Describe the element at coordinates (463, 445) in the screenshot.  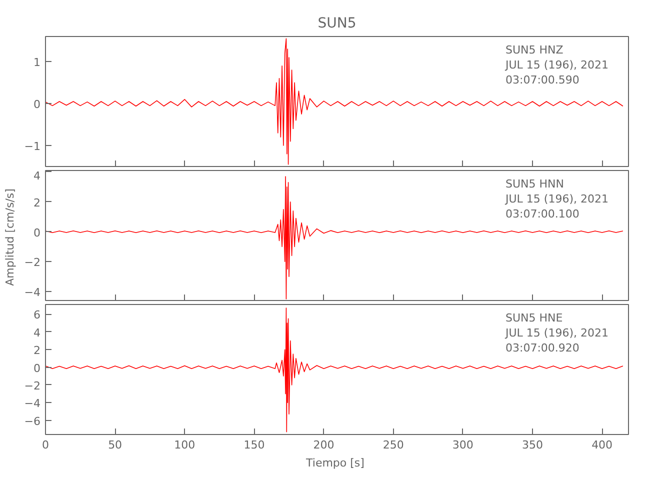
I see `x-tick-label: 300` at that location.